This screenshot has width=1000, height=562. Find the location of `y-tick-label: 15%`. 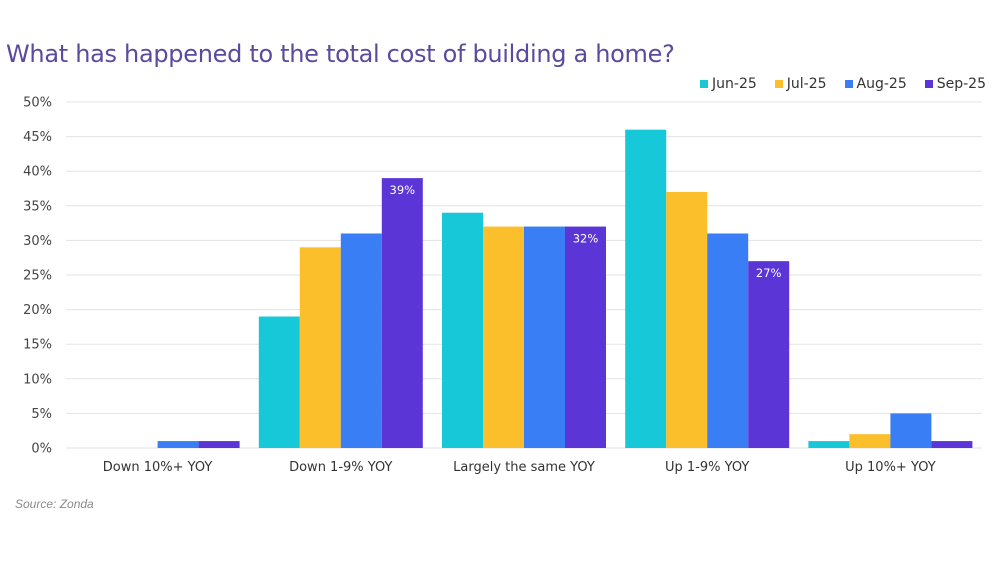

y-tick-label: 15% is located at coordinates (37, 345).